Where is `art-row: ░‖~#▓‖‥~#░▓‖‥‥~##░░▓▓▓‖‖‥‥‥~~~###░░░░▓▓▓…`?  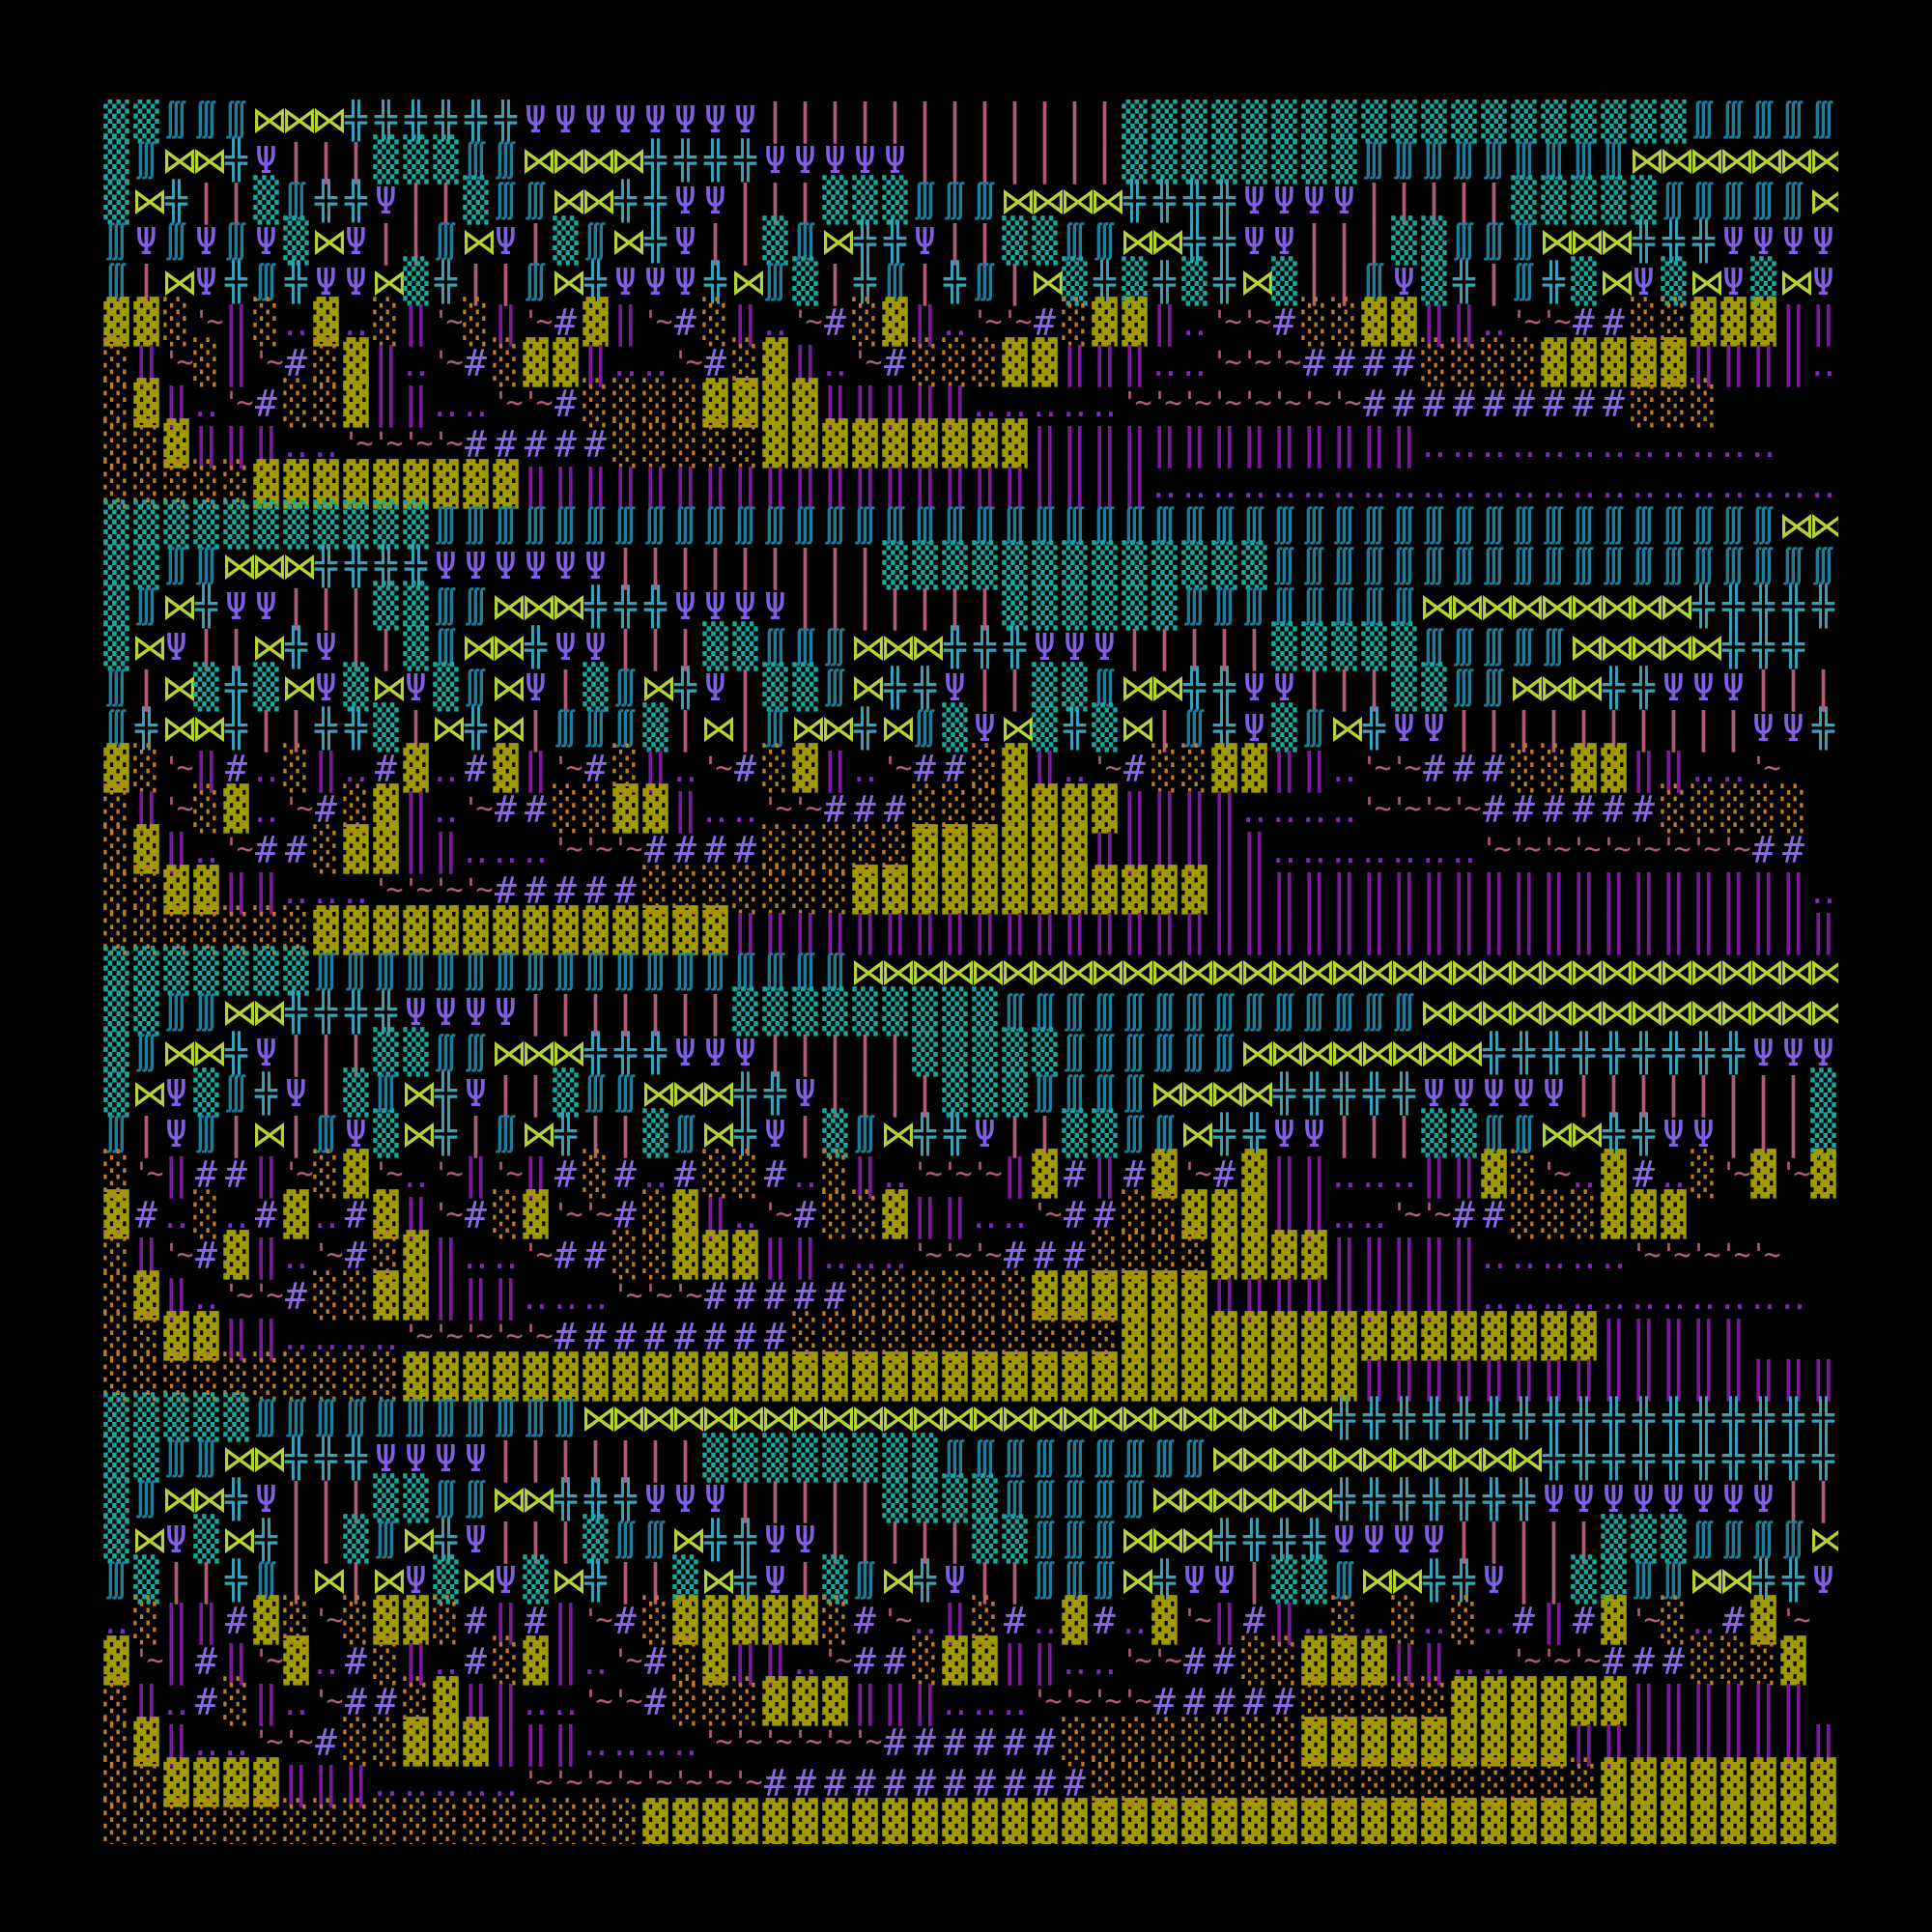
art-row: ░‖~#▓‖‥~#░▓‖‥‥~##░░▓▓▓‖‖‥‥‥~~~###░░░░▓▓▓… is located at coordinates (969, 1256).